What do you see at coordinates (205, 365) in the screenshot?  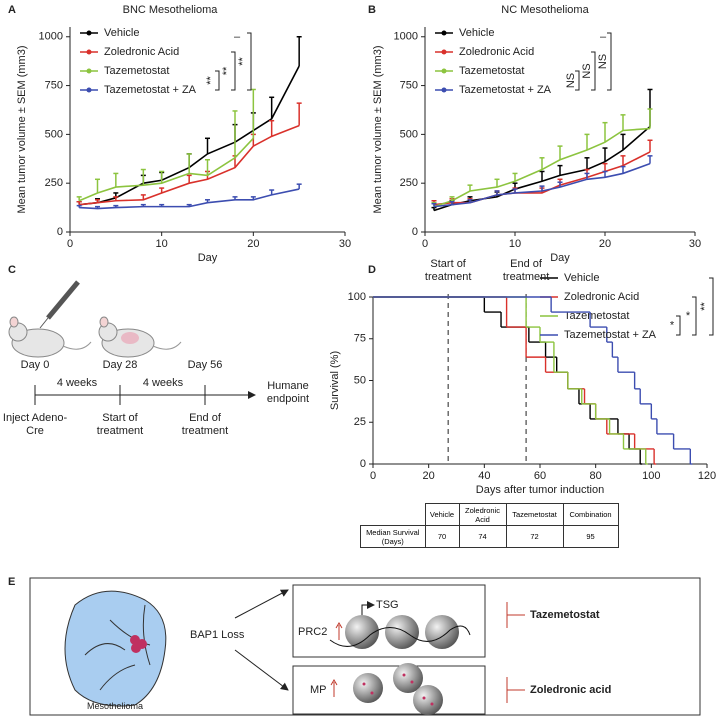 I see `timeline-day: Day 56` at bounding box center [205, 365].